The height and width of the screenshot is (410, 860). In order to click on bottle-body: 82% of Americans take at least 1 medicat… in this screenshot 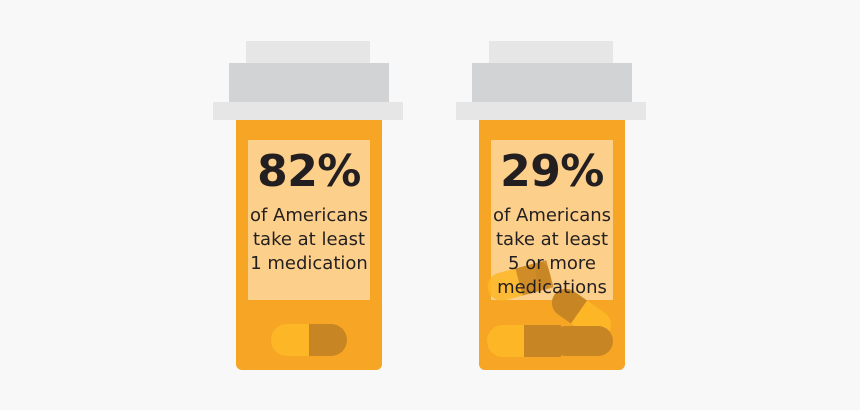, I will do `click(309, 245)`.